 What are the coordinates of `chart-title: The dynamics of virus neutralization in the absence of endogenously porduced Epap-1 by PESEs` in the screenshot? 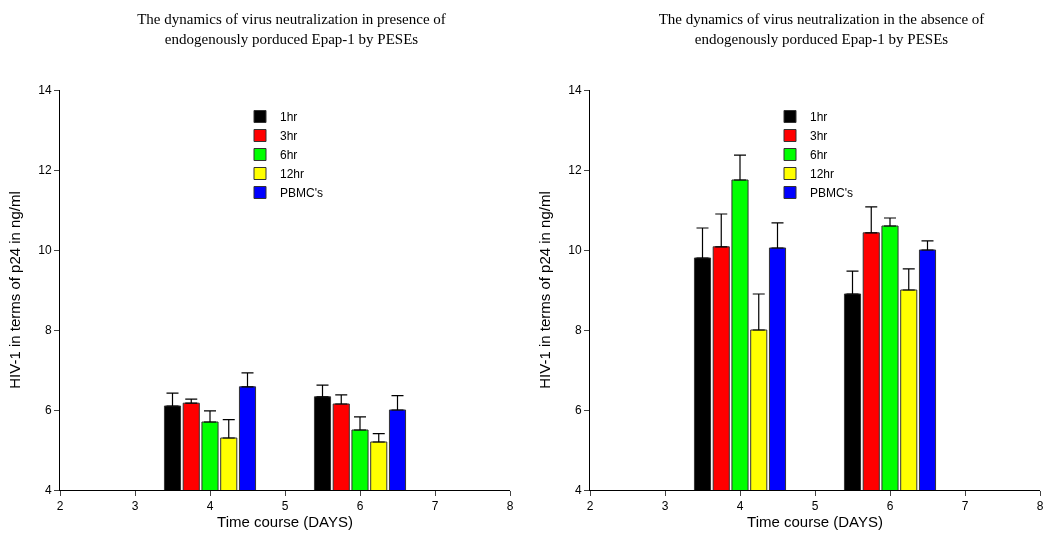 It's located at (821, 29).